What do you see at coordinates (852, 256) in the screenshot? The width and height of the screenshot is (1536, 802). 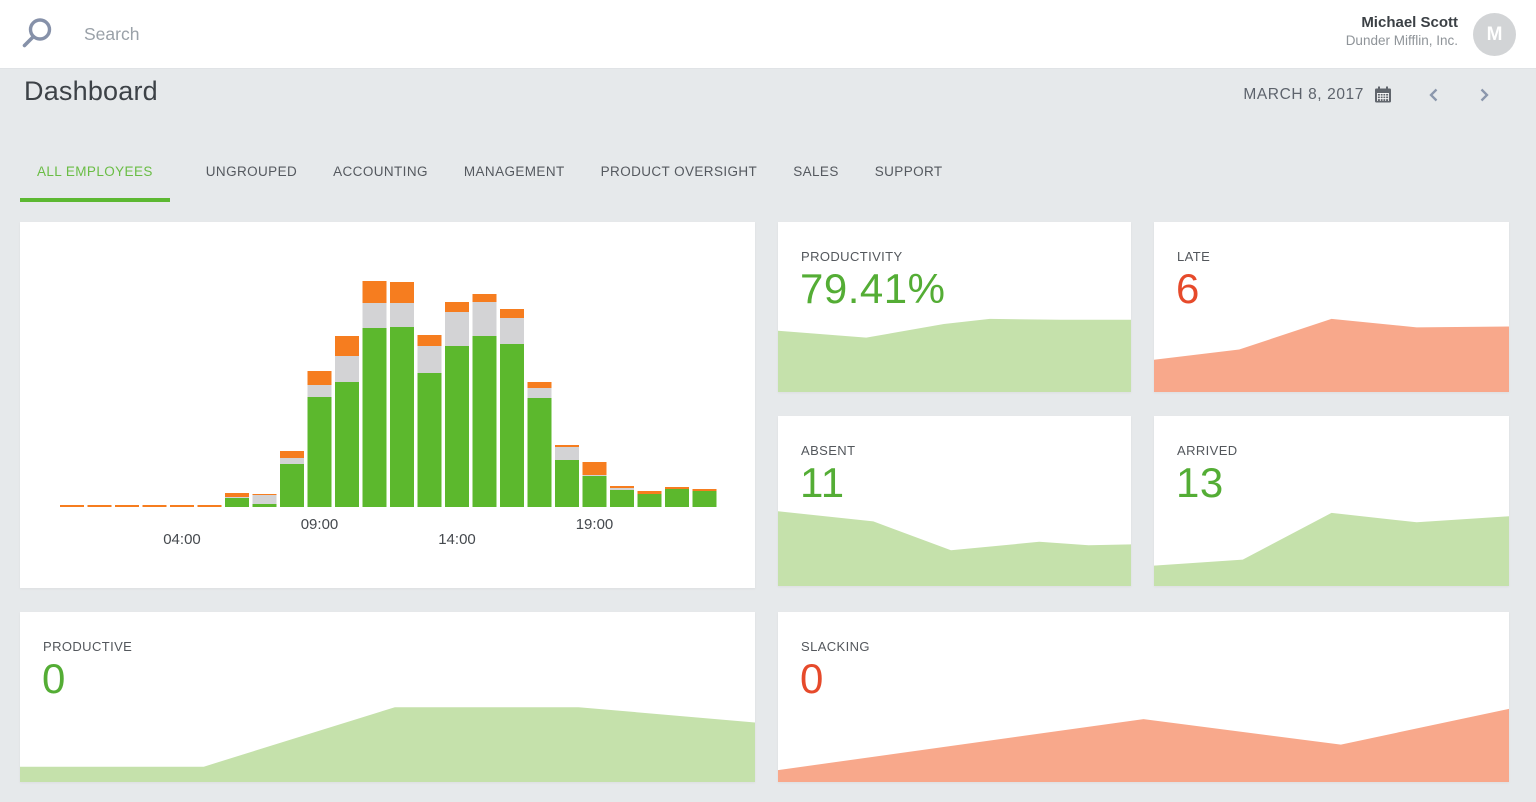 I see `productivity-label: PRODUCTIVITY` at bounding box center [852, 256].